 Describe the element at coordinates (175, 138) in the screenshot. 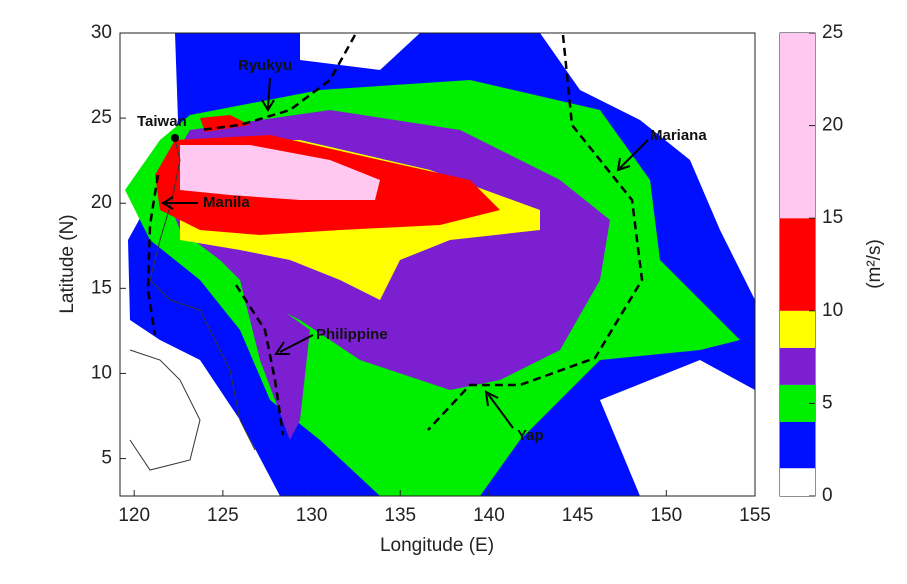

I see `taiwan-marker` at that location.